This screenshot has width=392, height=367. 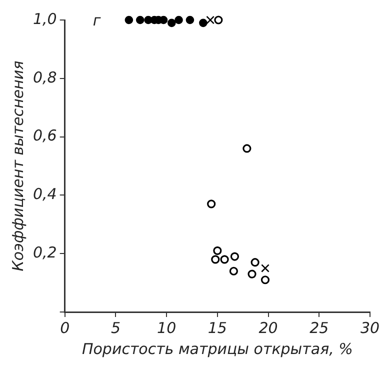 I want to click on y-tick-label: 0,2, so click(x=44, y=252).